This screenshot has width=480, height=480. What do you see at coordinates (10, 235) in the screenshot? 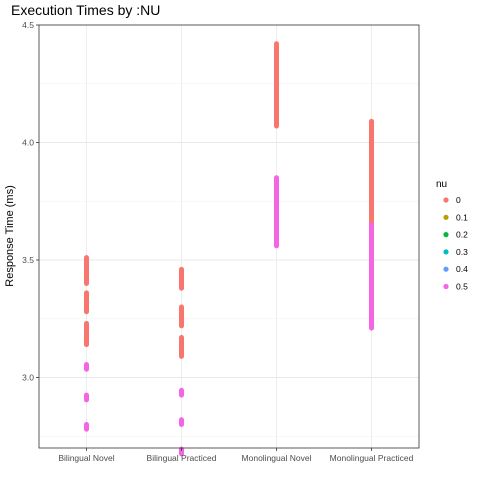
I see `y-axis-label: Response Time (ms)` at bounding box center [10, 235].